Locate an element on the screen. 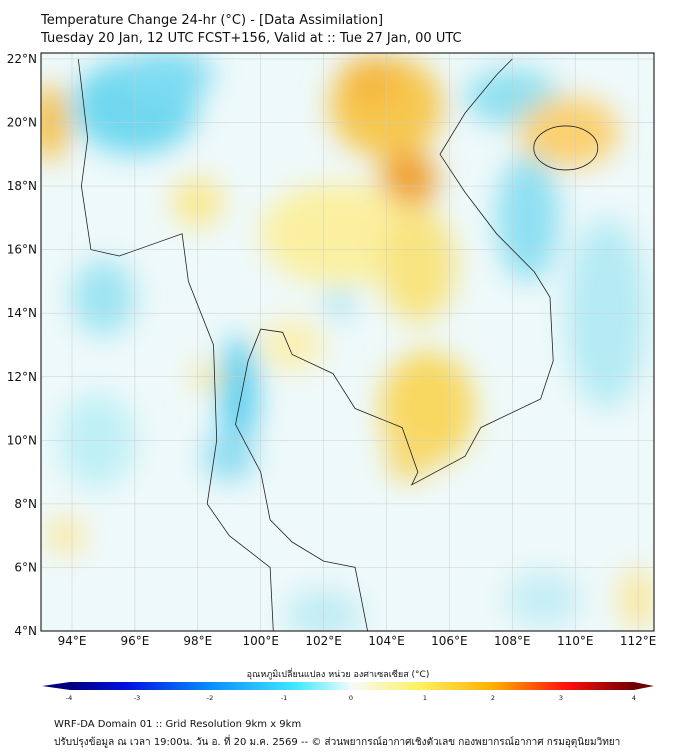  colorbar-max-extend is located at coordinates (644, 686).